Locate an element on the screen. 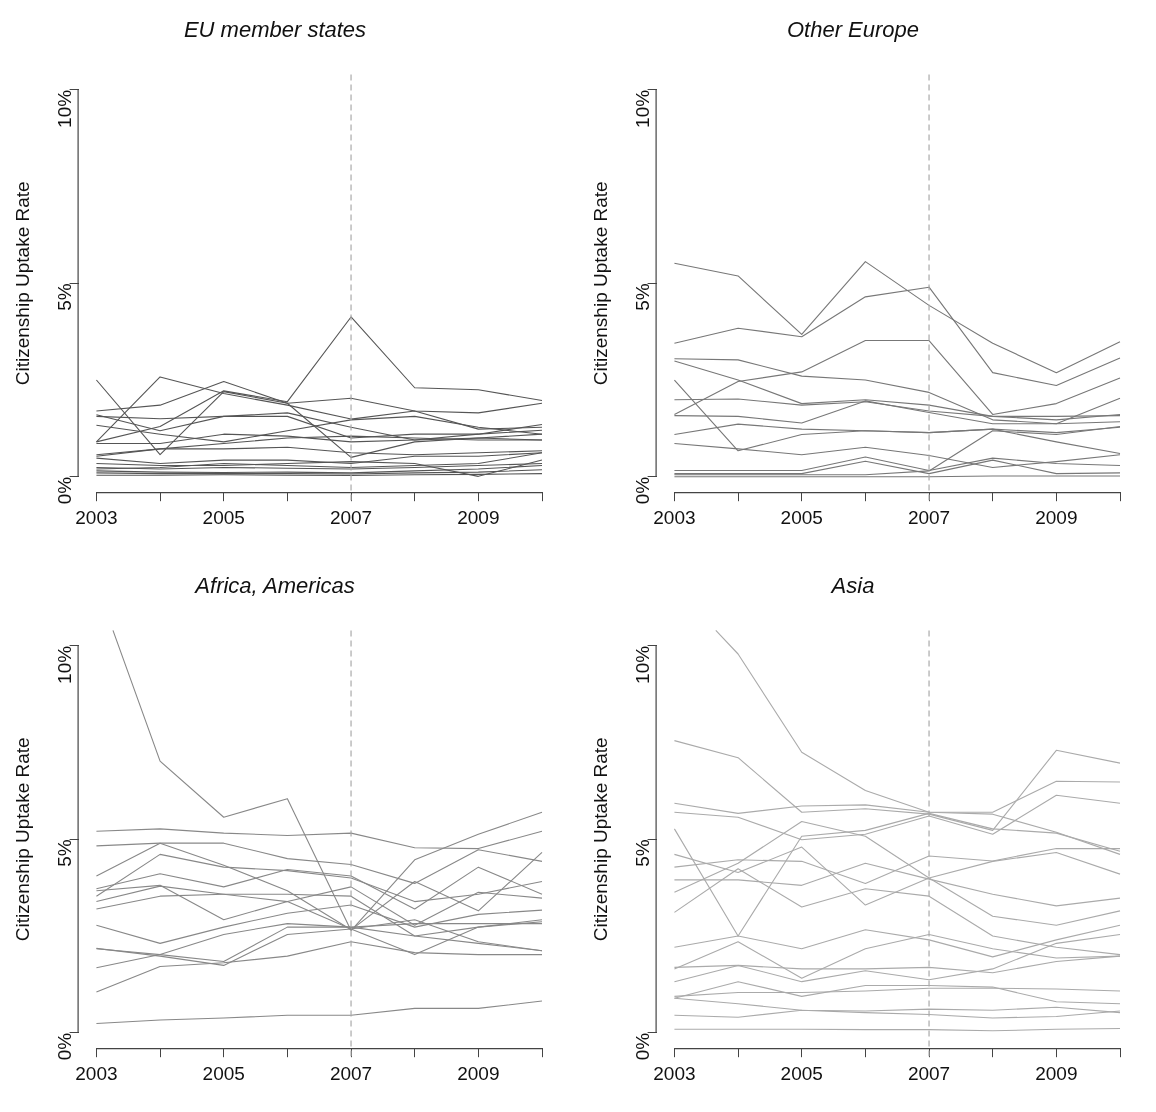 The height and width of the screenshot is (1112, 1156). chart-title: EU member states is located at coordinates (275, 30).